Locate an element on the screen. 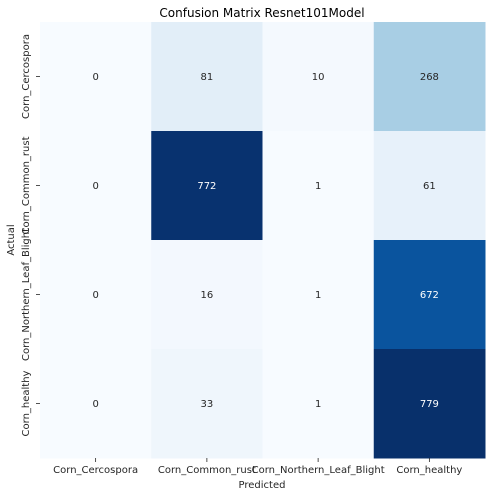  cell-value-label: 10 is located at coordinates (318, 77).